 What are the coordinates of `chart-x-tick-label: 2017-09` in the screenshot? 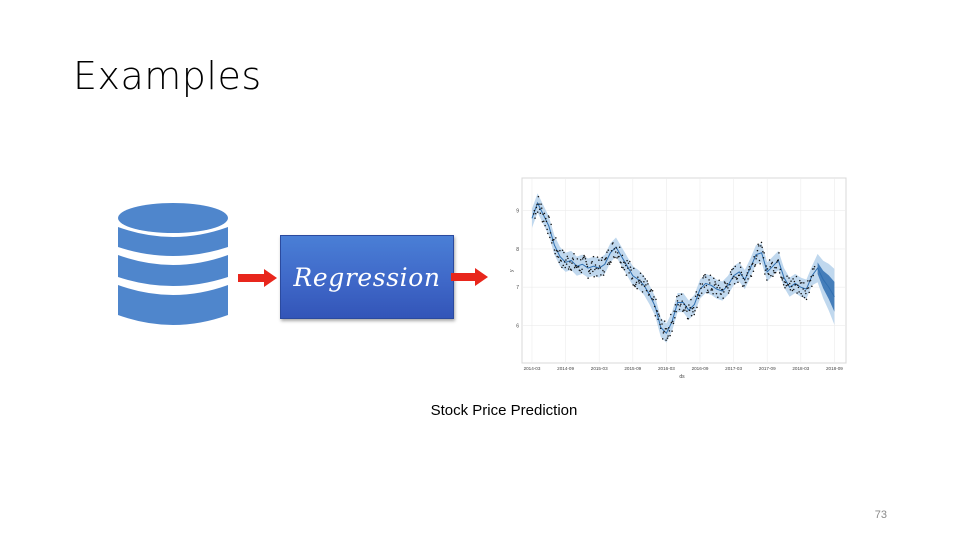 It's located at (767, 368).